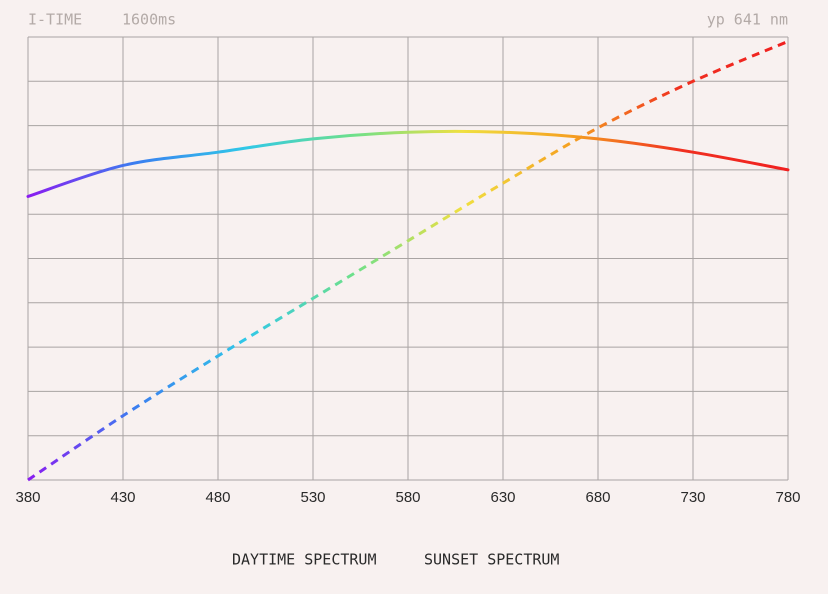  I want to click on annotation: 1600ms, so click(149, 20).